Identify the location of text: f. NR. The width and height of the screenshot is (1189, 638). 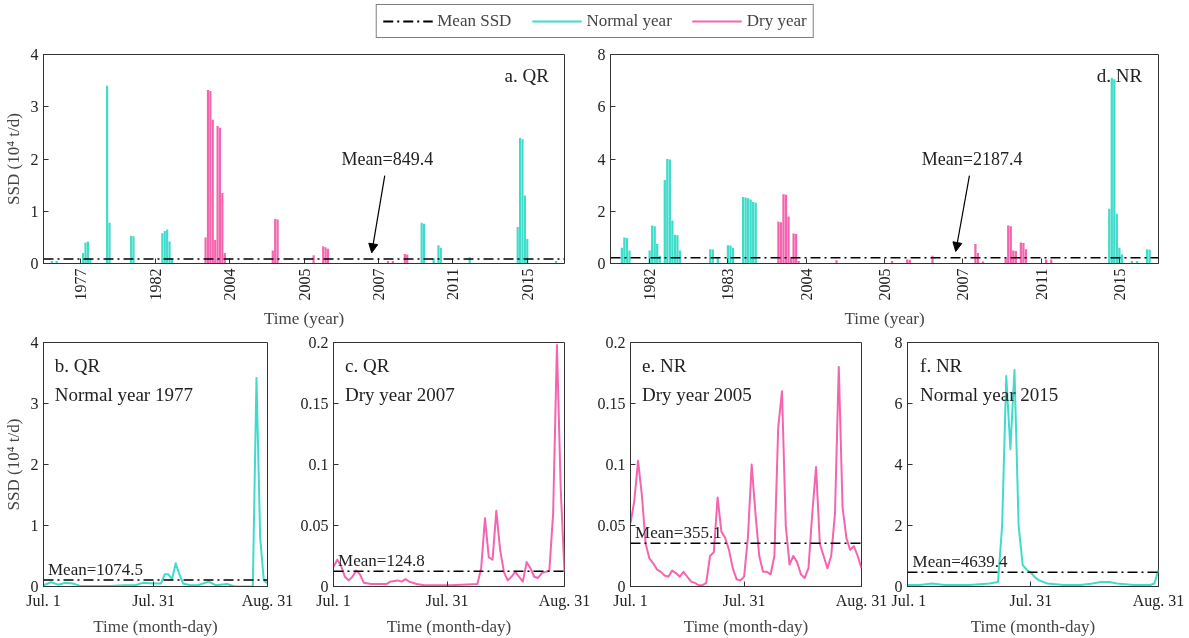
(941, 365).